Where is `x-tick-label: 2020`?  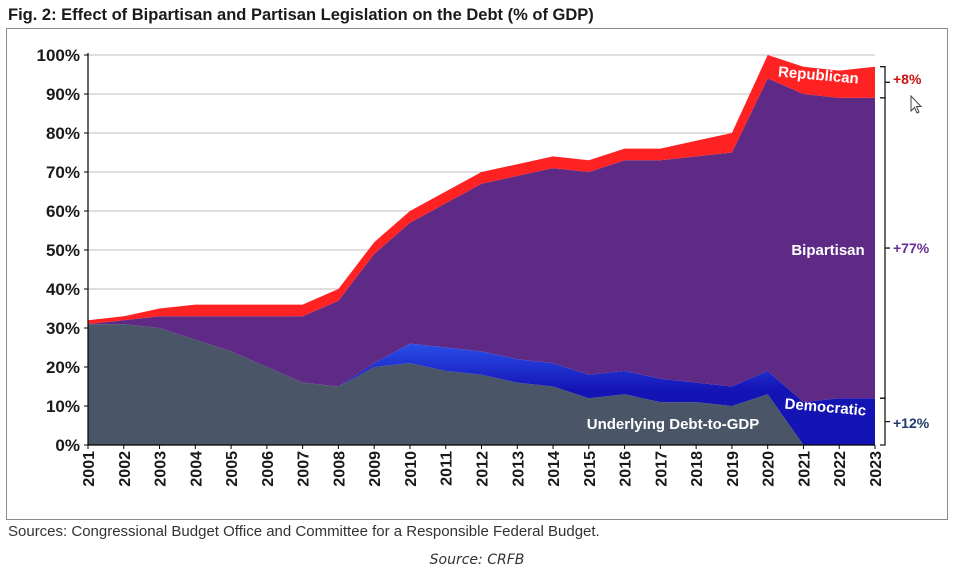
x-tick-label: 2020 is located at coordinates (769, 469).